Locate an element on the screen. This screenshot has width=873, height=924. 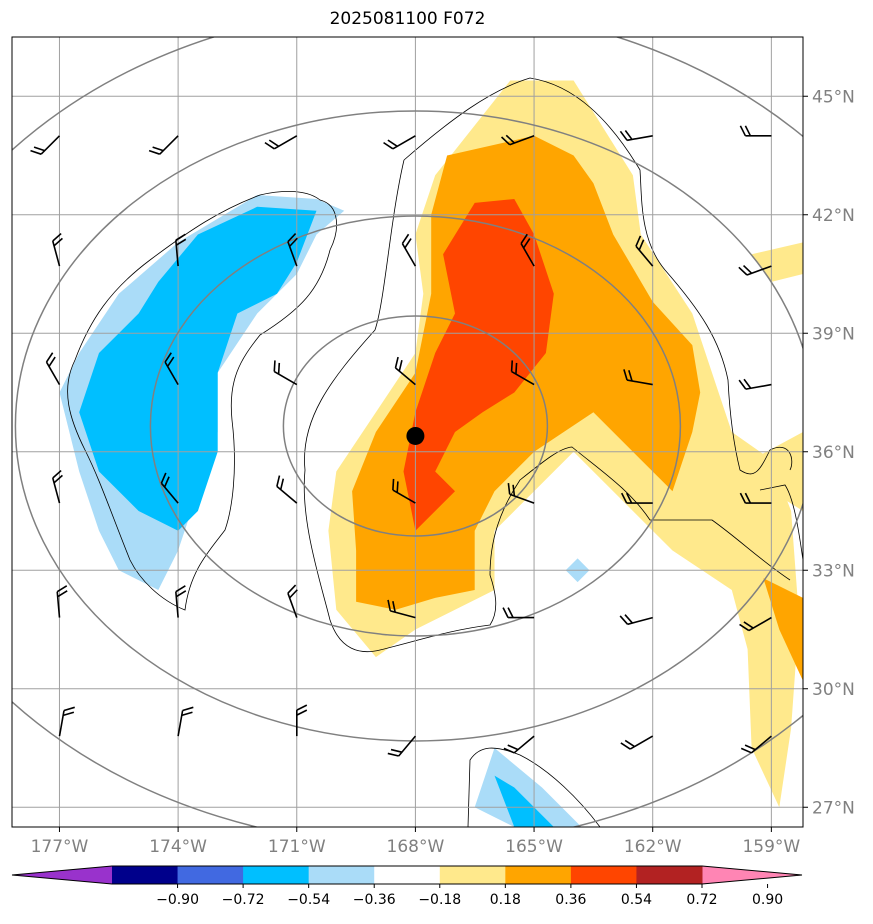
x-axis-ticks: 177°W 174°W 171°W 168°W 165°W 162°W 159°W is located at coordinates (415, 842).